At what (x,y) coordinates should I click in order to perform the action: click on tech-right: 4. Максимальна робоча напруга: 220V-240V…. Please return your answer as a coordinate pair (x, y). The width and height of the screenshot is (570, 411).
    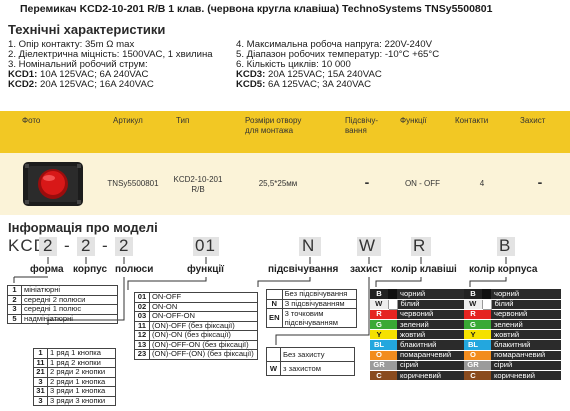
    Looking at the image, I should click on (337, 65).